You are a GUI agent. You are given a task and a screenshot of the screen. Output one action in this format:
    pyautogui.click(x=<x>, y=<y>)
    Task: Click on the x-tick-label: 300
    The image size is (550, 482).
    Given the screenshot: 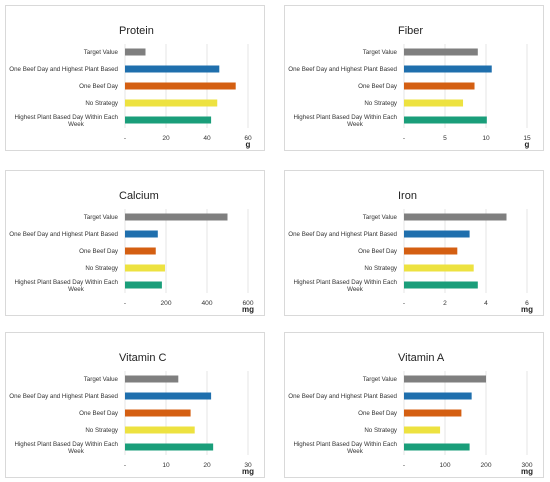 What is the action you would take?
    pyautogui.click(x=526, y=465)
    